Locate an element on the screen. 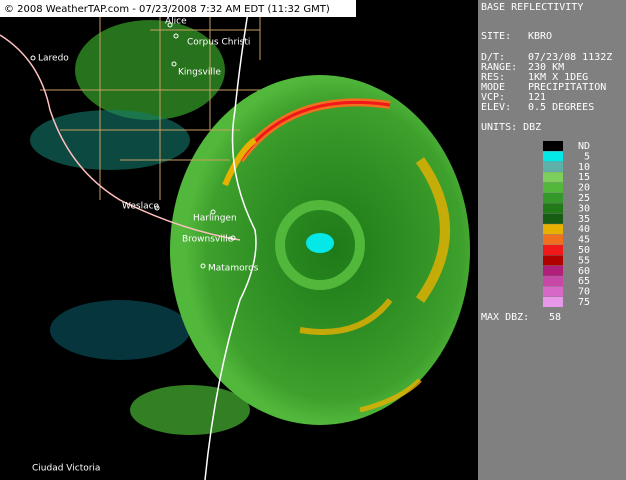  coastline is located at coordinates (230, 240).